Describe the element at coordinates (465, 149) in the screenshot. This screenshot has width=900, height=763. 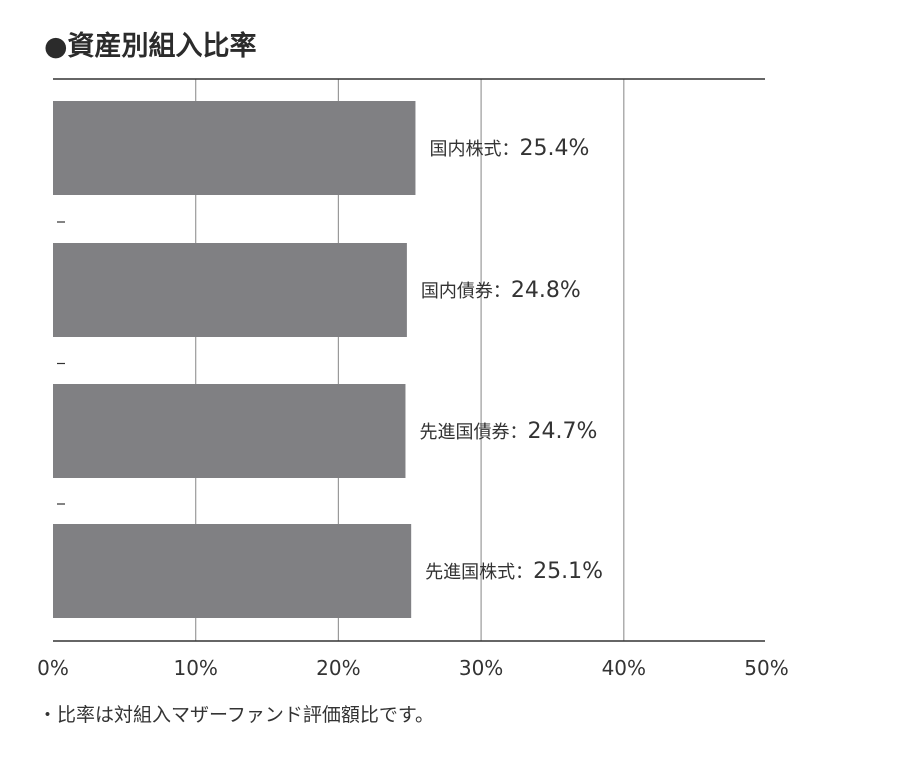
I see `category-label: 国内株式` at that location.